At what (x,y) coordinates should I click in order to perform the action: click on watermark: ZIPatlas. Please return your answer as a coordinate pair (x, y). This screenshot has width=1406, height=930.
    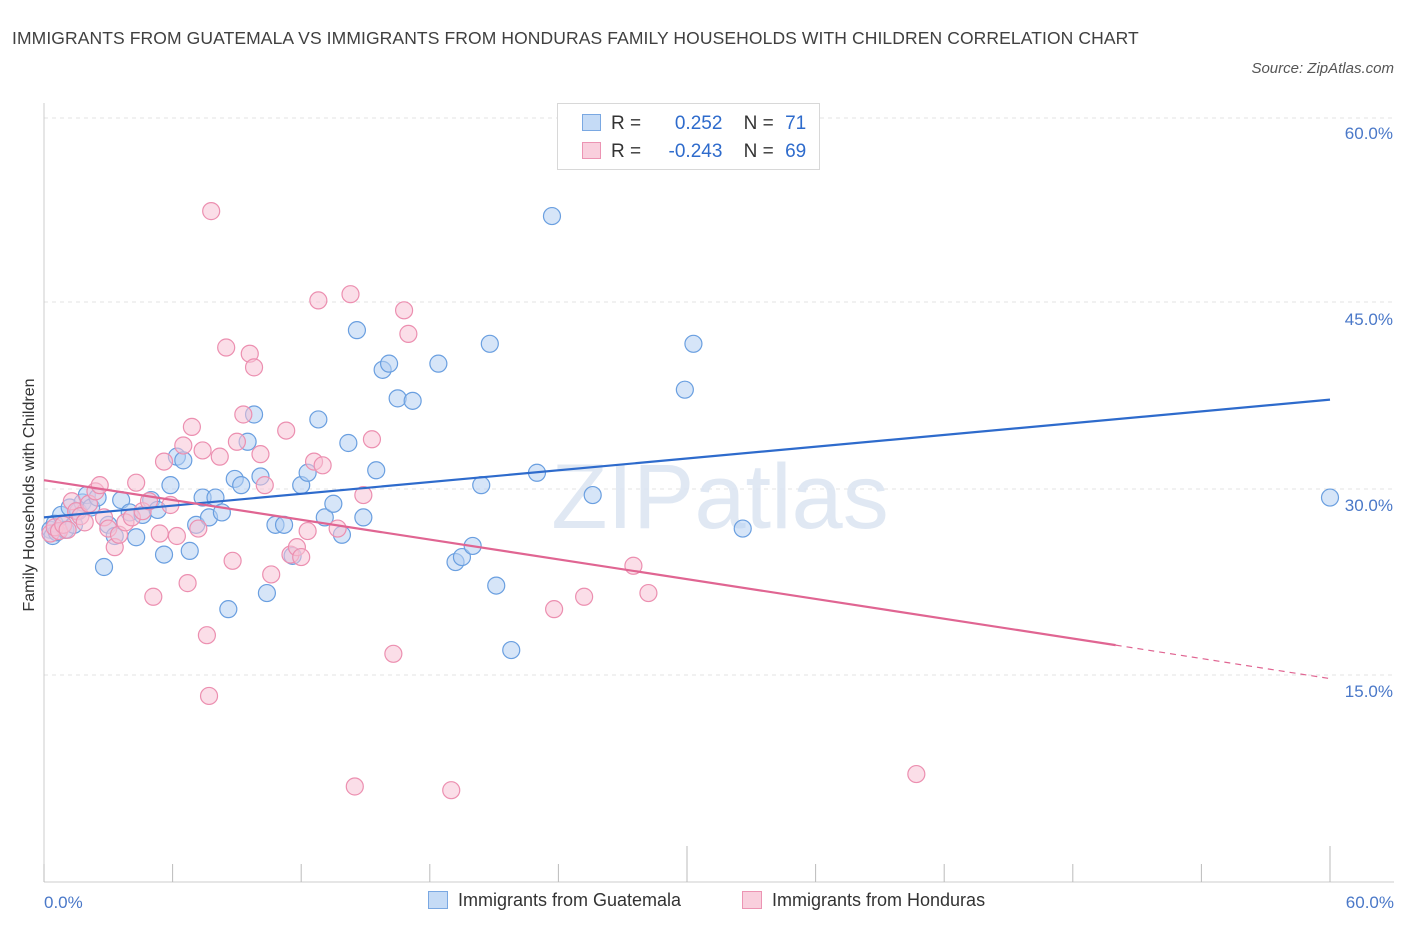
    Looking at the image, I should click on (719, 497).